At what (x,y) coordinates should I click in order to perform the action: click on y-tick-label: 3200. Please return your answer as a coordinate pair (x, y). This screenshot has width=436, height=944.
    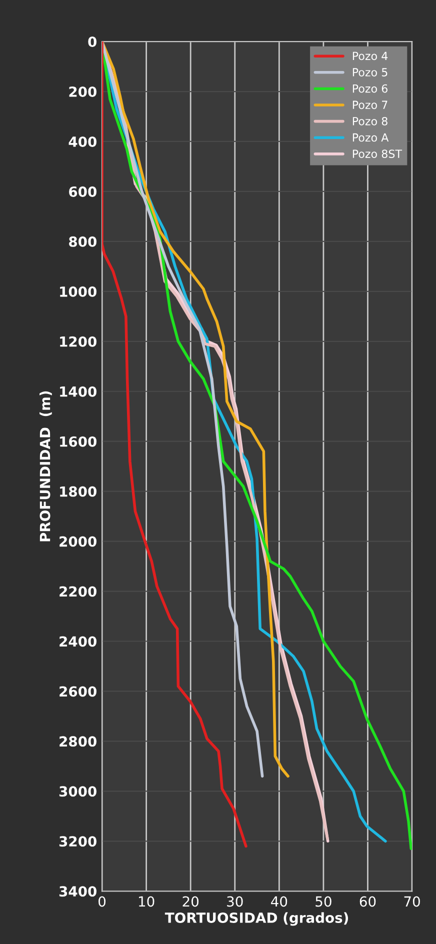
    Looking at the image, I should click on (77, 841).